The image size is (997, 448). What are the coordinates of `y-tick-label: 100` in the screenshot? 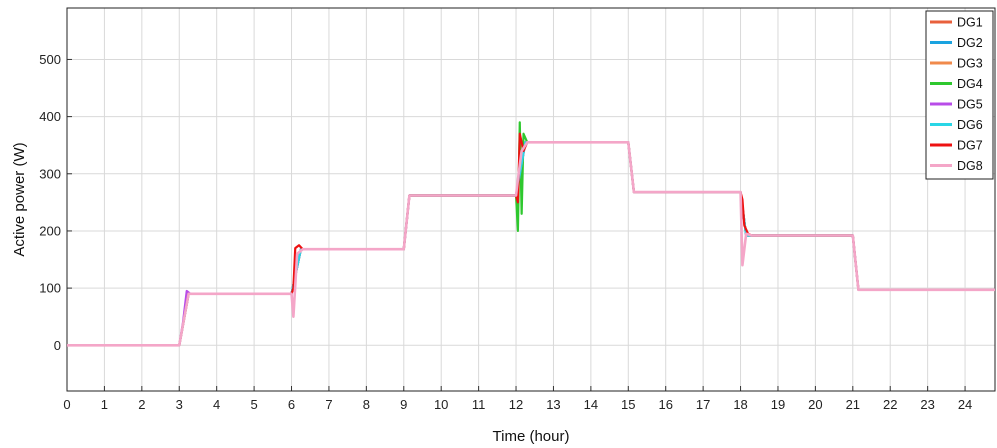 It's located at (50, 288).